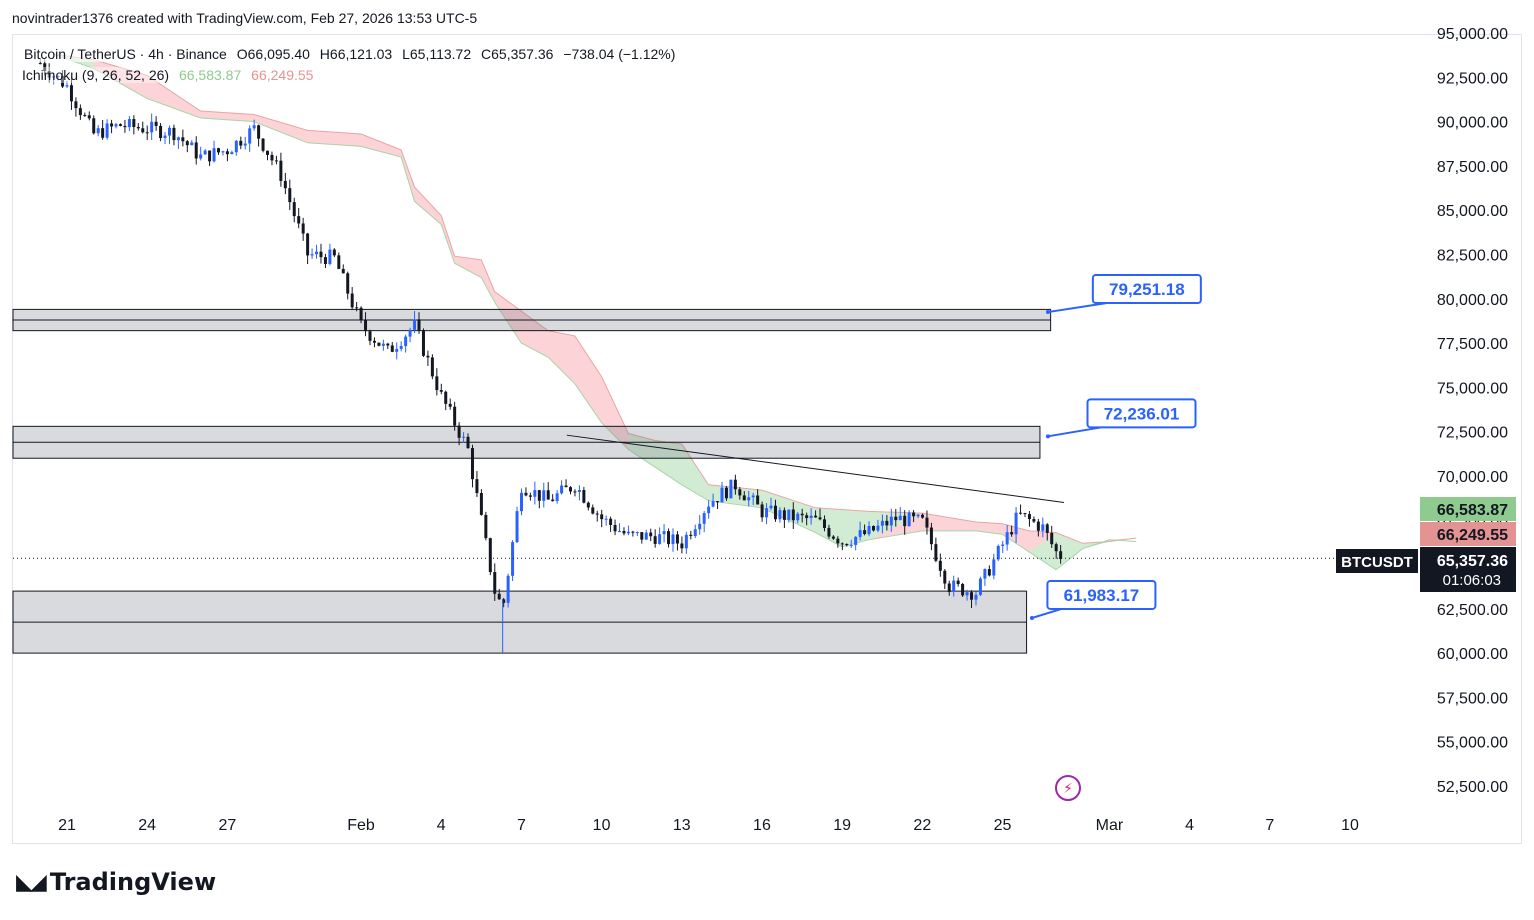  I want to click on x-tick-label: 4, so click(1189, 825).